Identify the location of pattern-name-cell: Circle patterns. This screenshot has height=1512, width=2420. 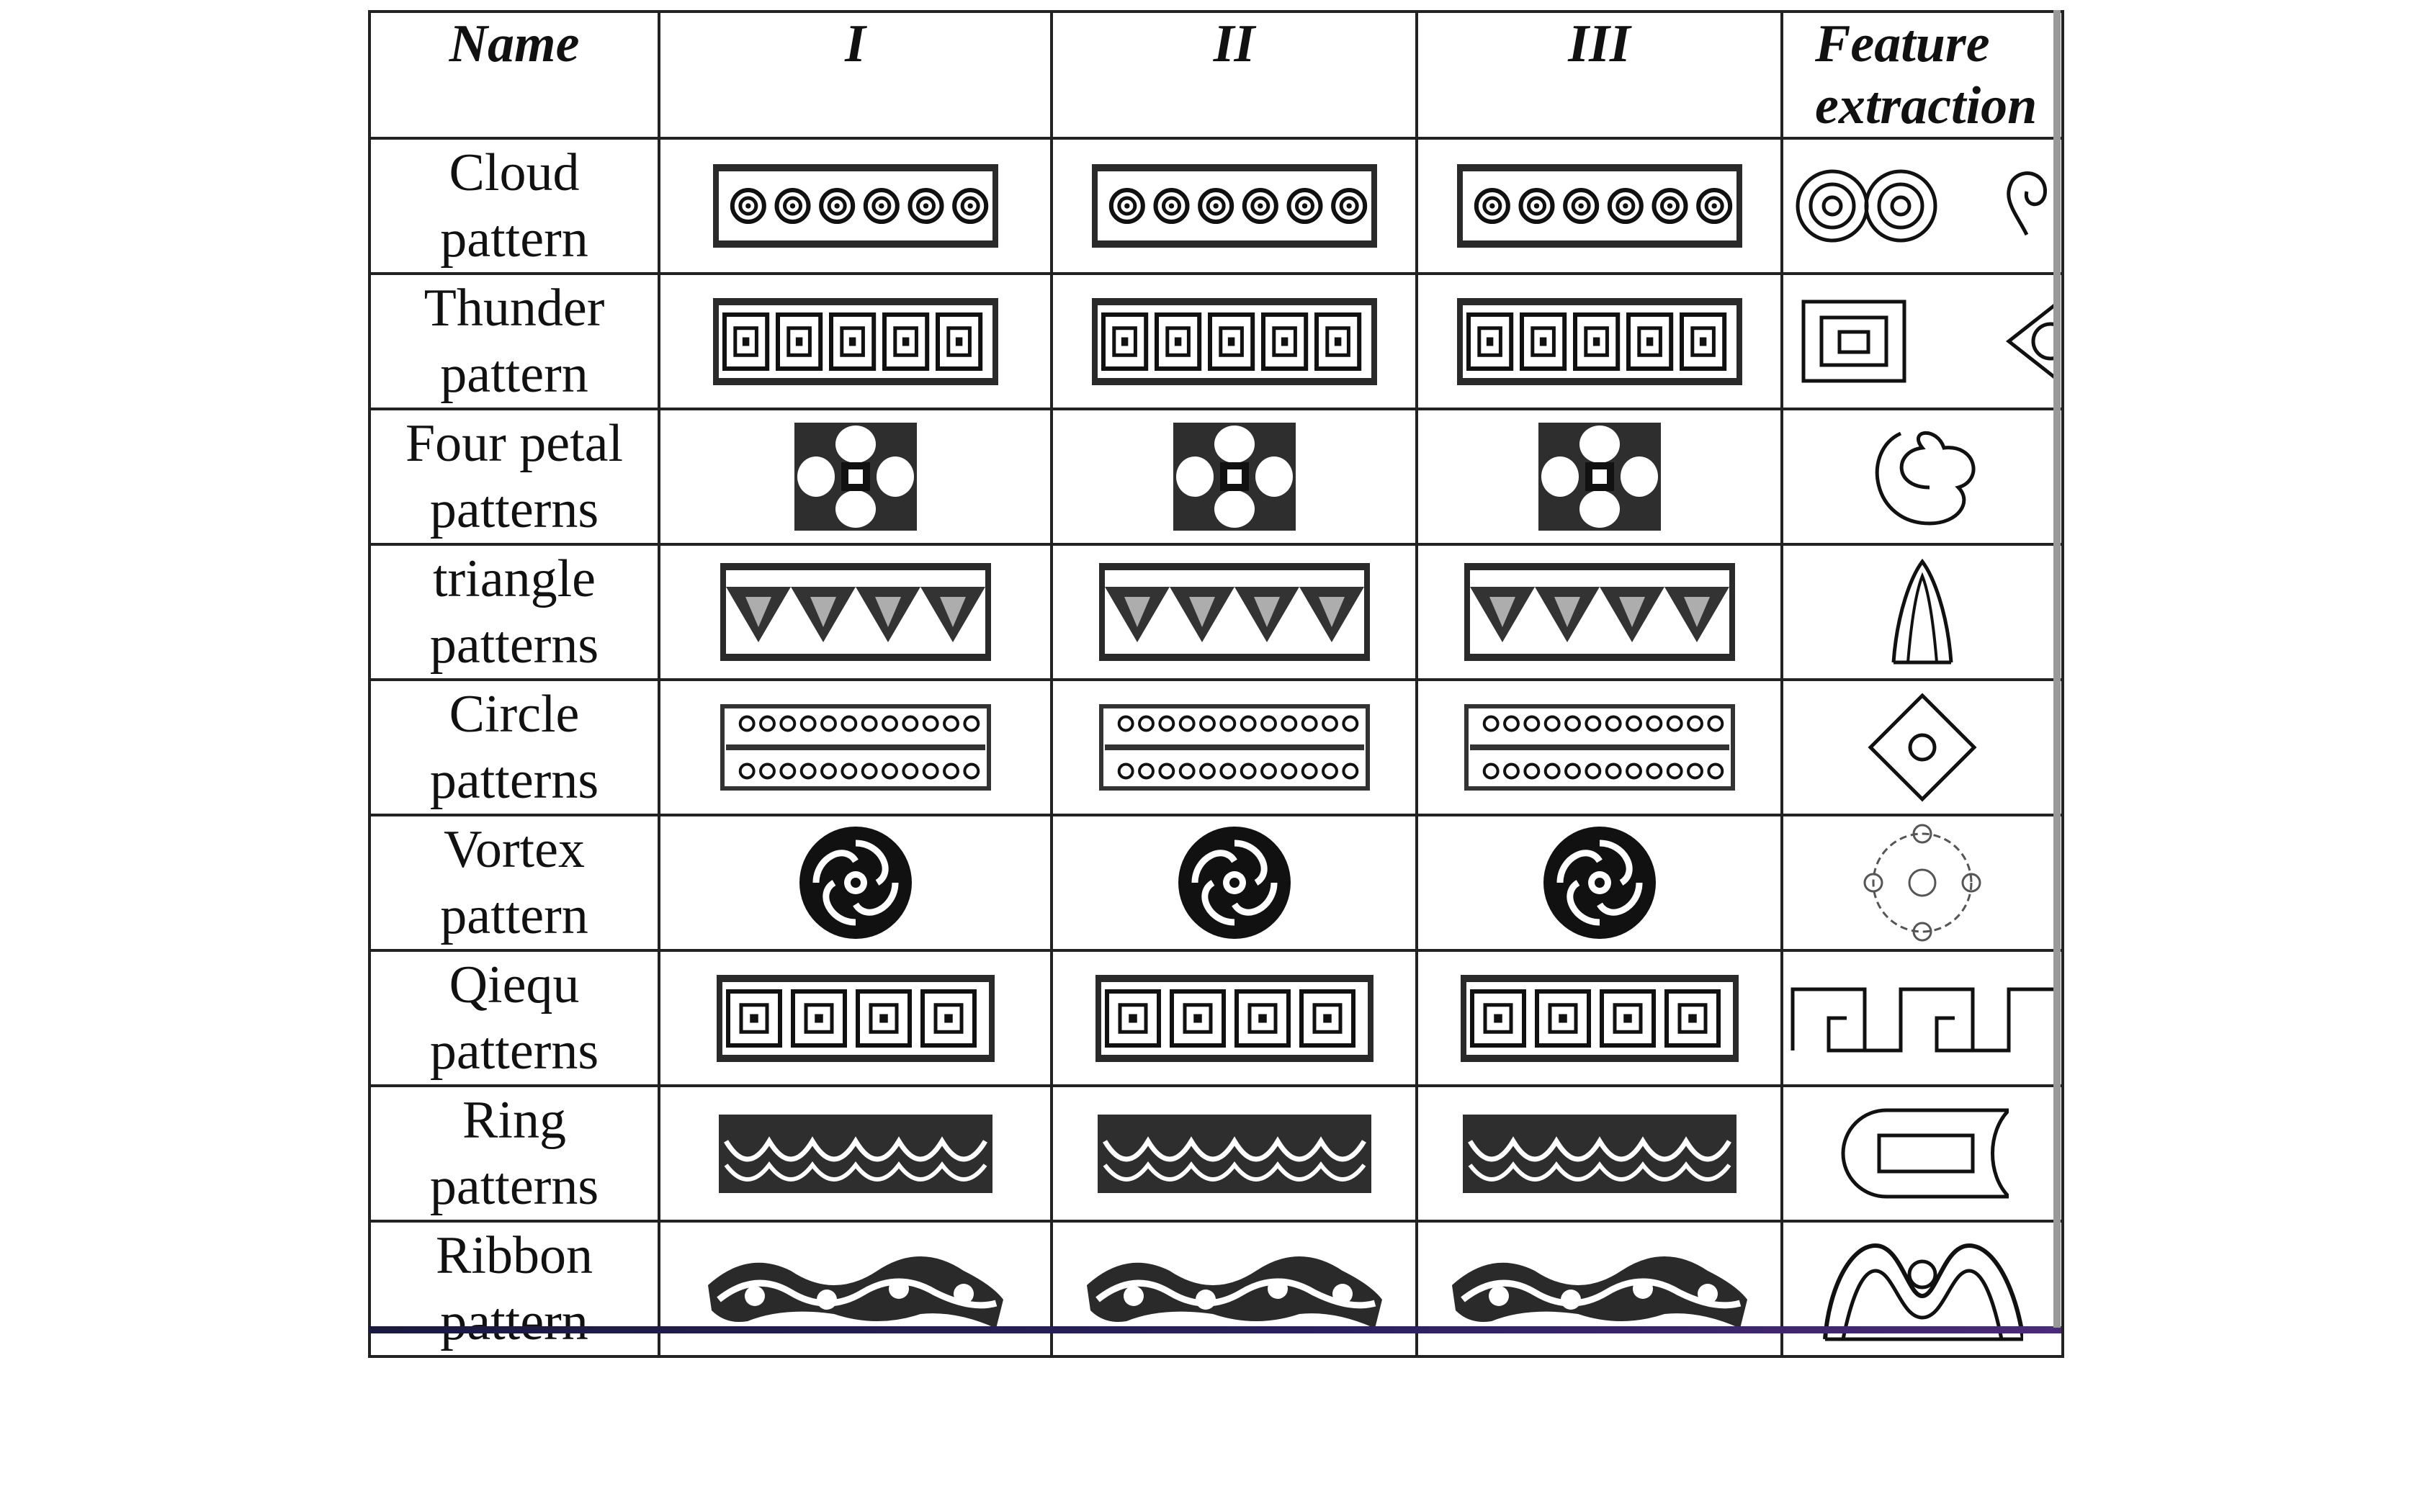
(514, 747).